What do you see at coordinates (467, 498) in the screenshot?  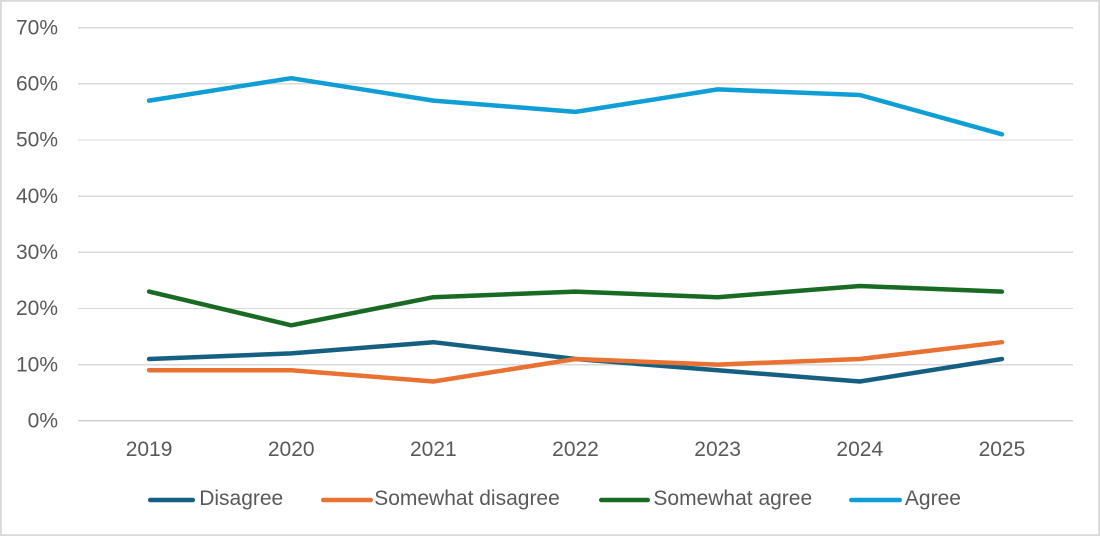 I see `svg-text: Somewhat disagree` at bounding box center [467, 498].